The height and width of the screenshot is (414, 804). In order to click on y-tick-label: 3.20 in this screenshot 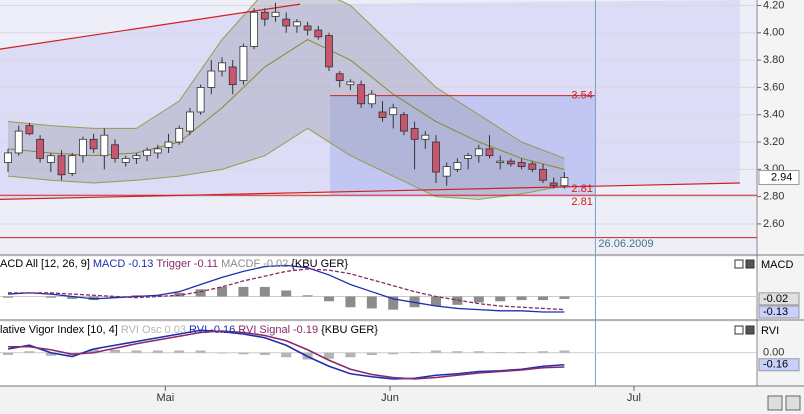, I will do `click(773, 142)`.